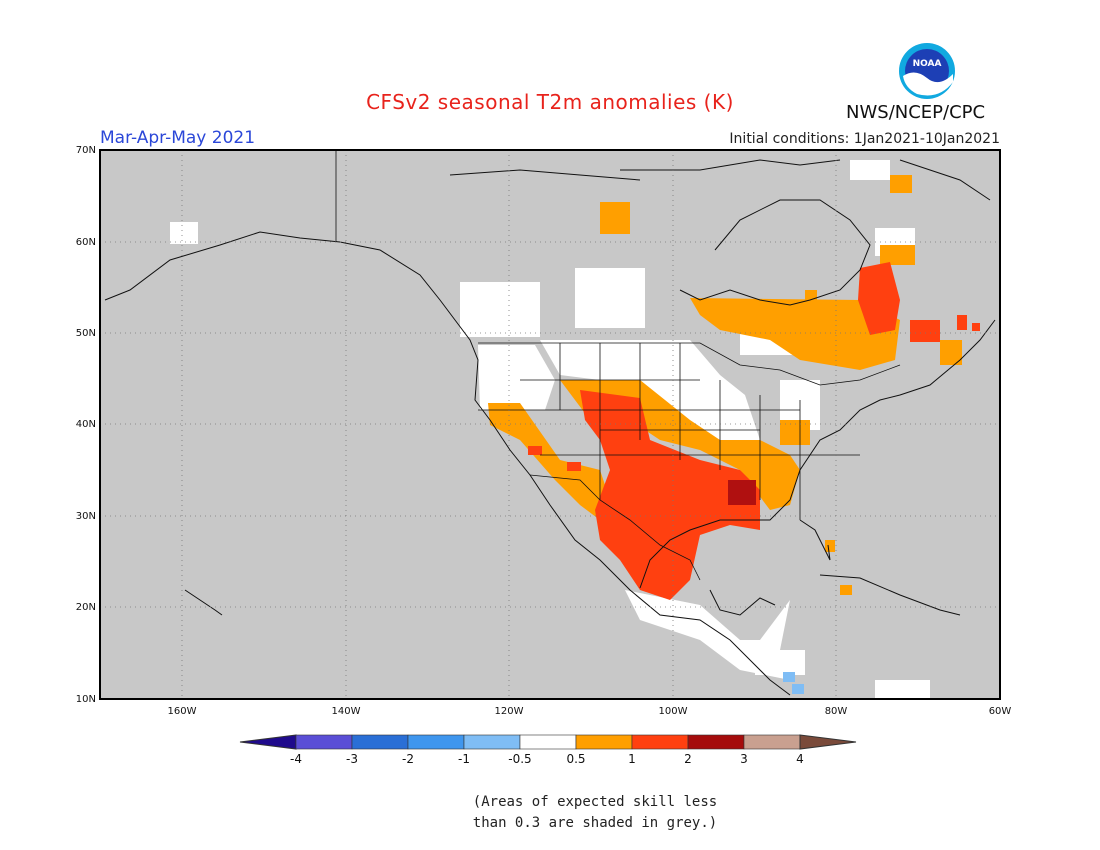 This screenshot has width=1100, height=850. What do you see at coordinates (86, 607) in the screenshot?
I see `lat-label: 20N` at bounding box center [86, 607].